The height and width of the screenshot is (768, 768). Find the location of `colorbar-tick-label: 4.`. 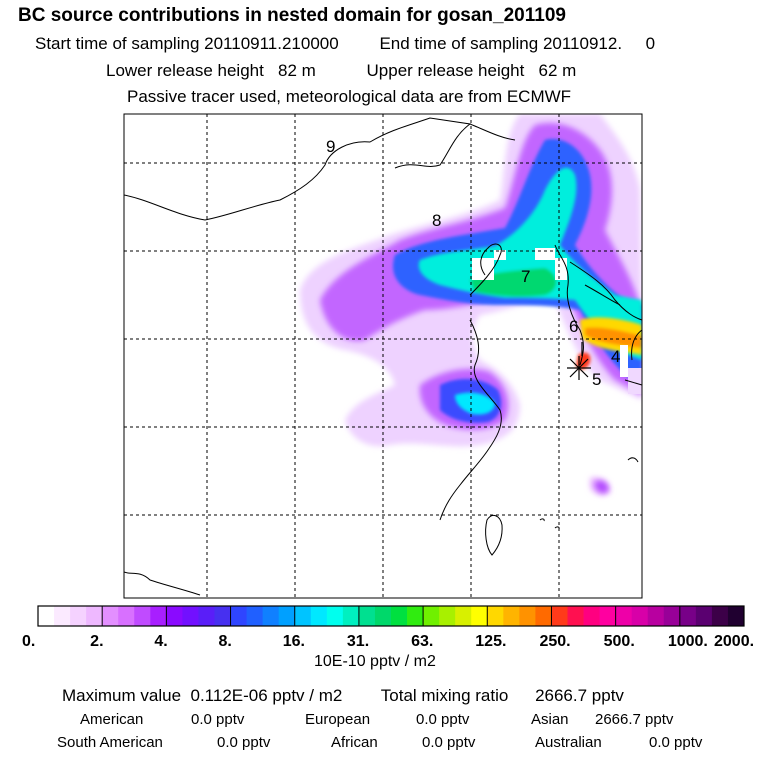

colorbar-tick-label: 4. is located at coordinates (160, 641).